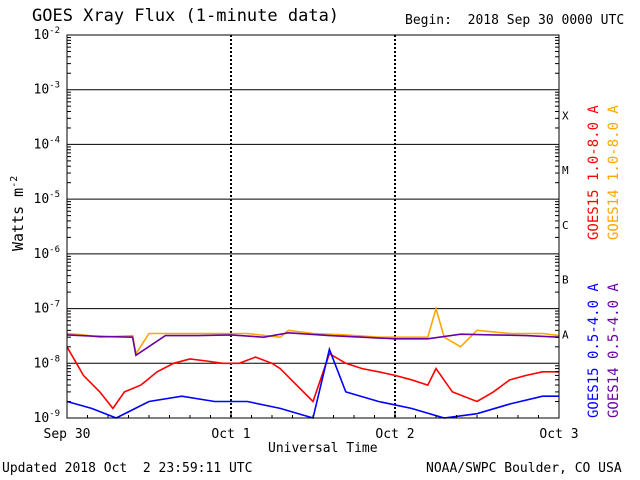  Describe the element at coordinates (524, 468) in the screenshot. I see `agency-credit: NOAA/SWPC Boulder, CO USA` at that location.